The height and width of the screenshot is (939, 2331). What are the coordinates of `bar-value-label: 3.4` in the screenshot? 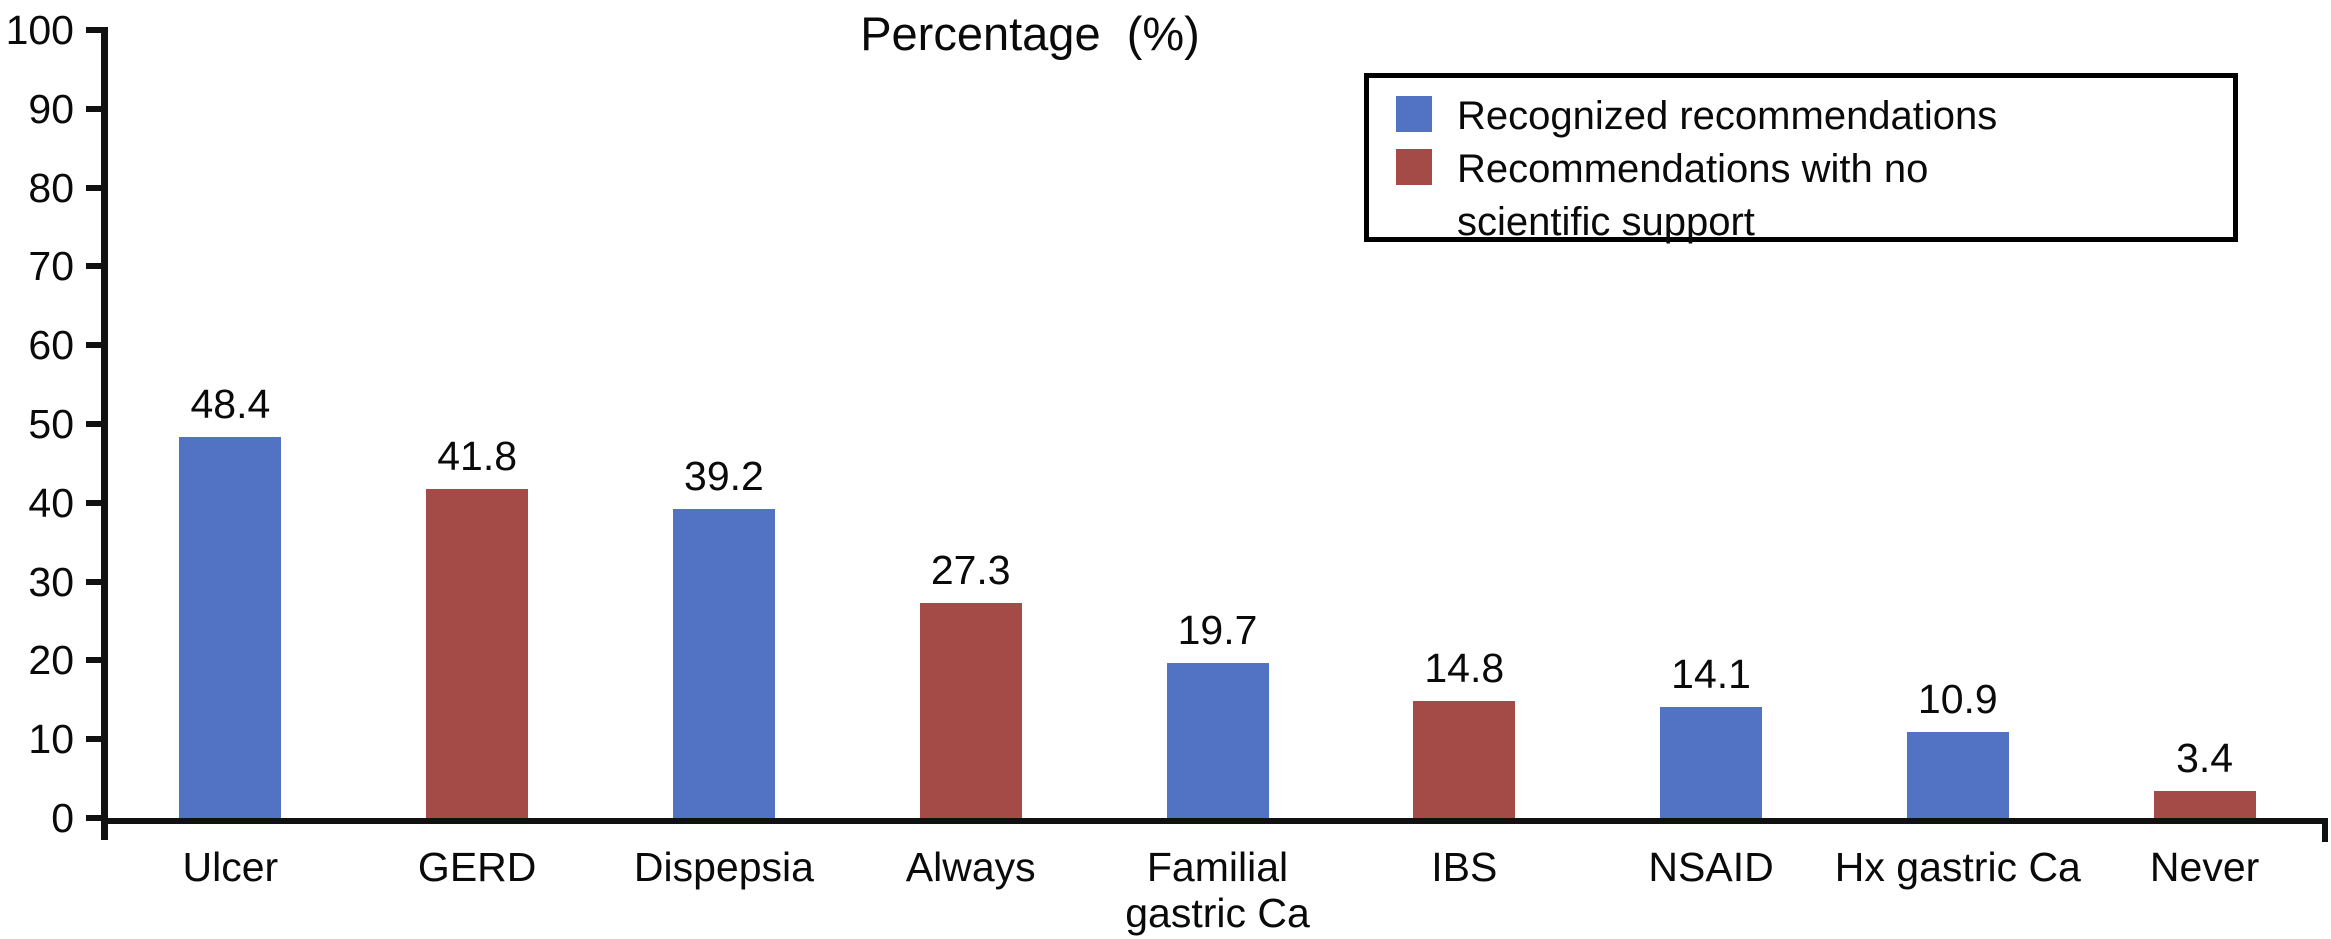 It's located at (2205, 758).